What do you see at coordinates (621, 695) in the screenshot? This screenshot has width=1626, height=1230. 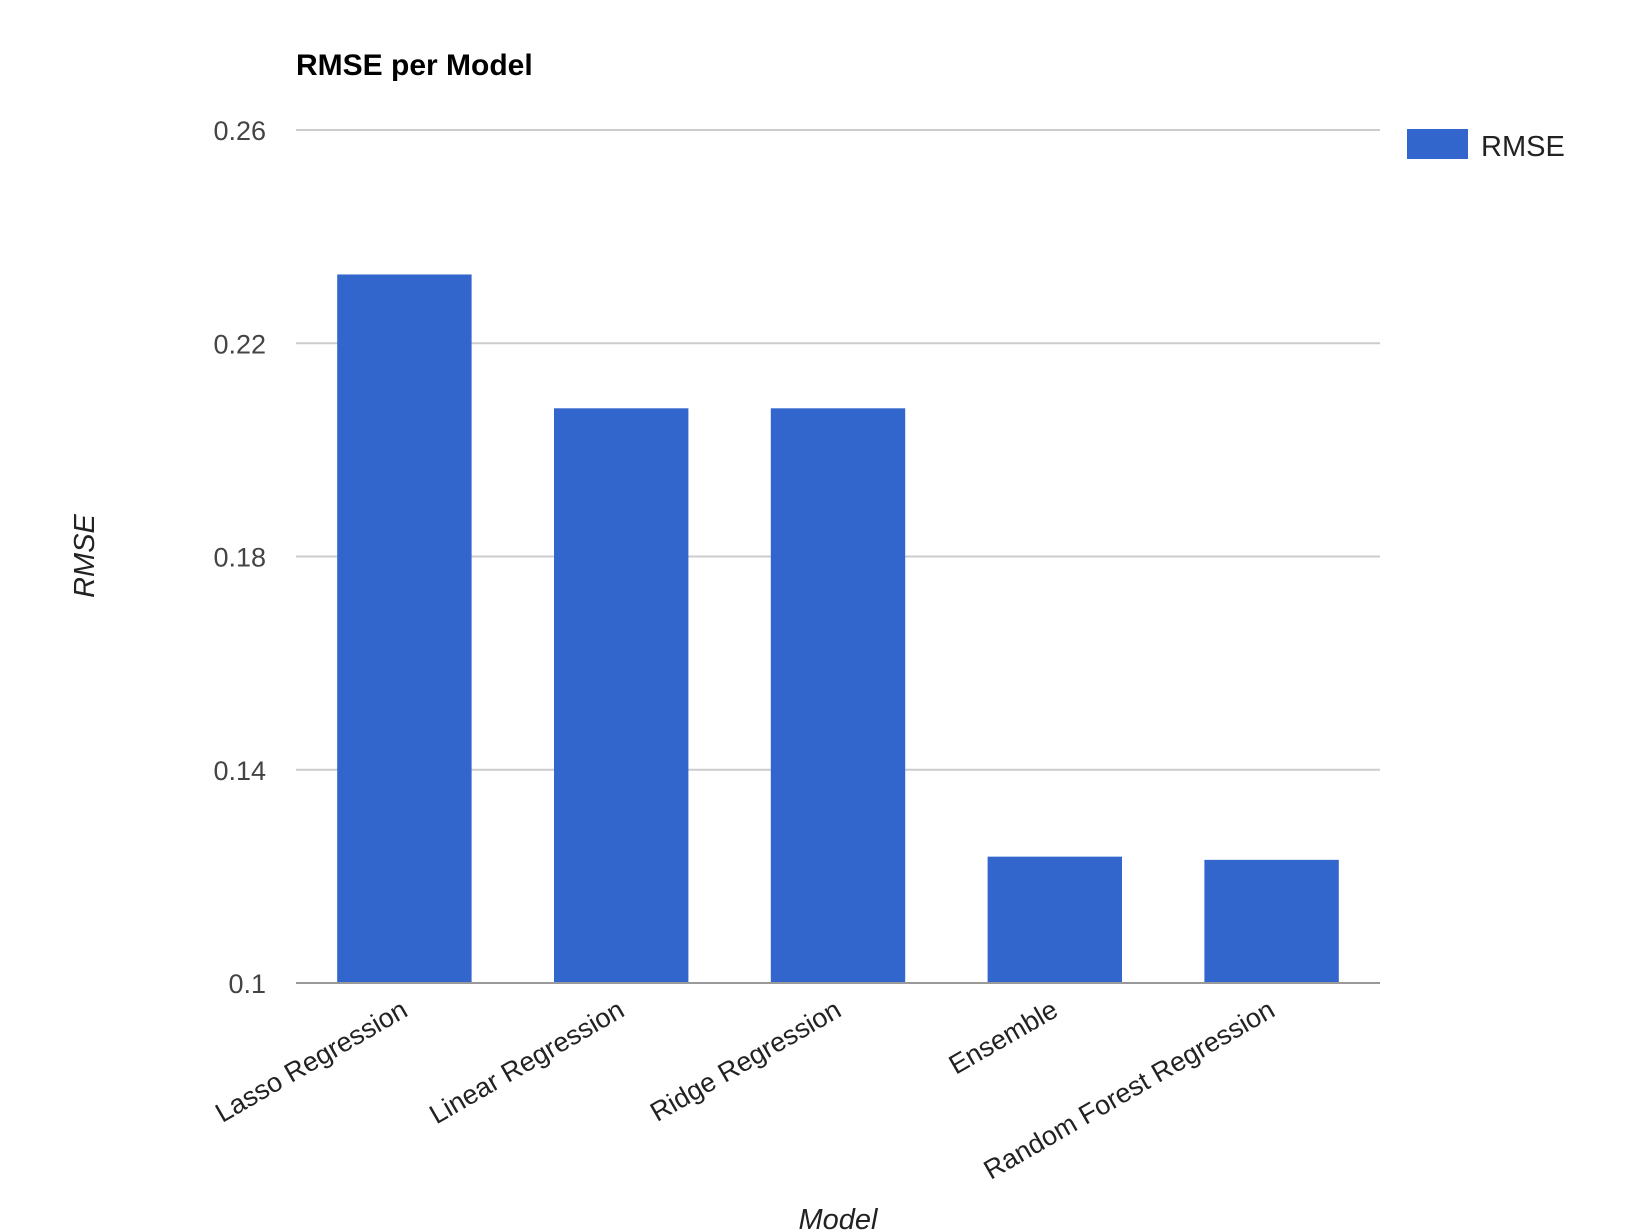 I see `bar-linear-regression` at bounding box center [621, 695].